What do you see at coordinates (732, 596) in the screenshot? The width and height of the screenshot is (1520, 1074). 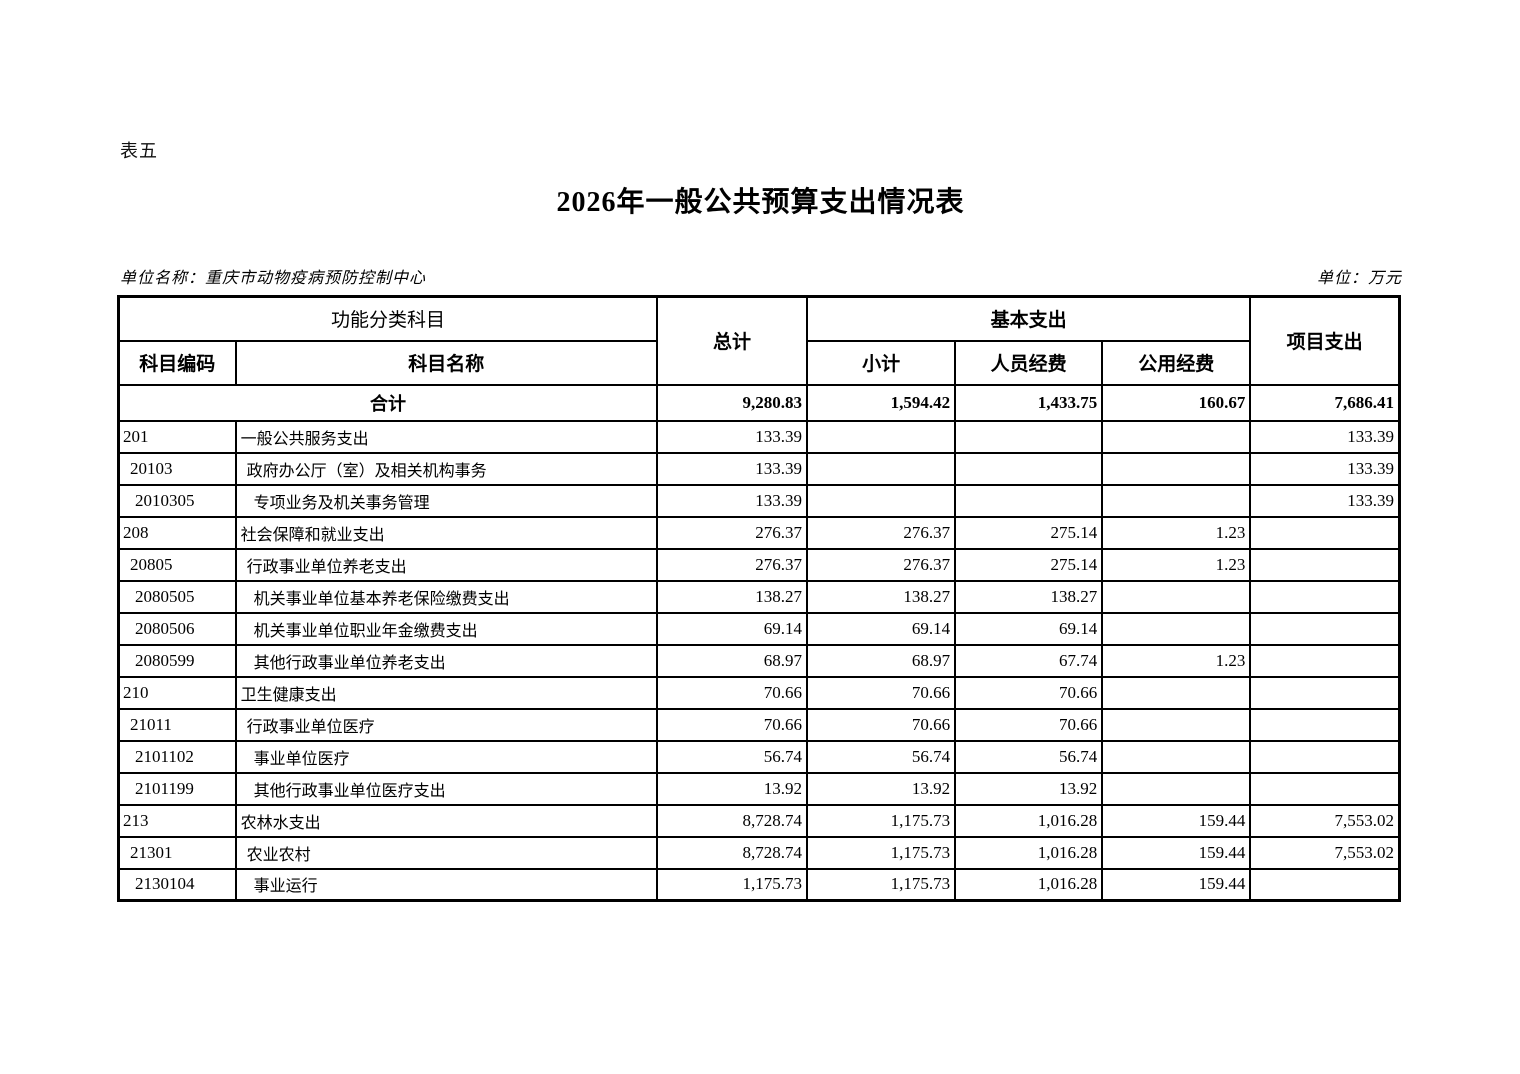 I see `total-amount-cell: 138.27` at bounding box center [732, 596].